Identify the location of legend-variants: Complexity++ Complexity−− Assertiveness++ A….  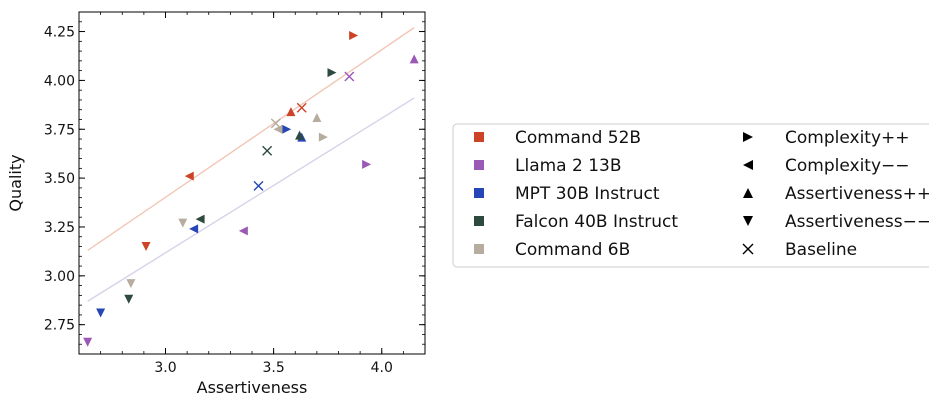
(835, 194).